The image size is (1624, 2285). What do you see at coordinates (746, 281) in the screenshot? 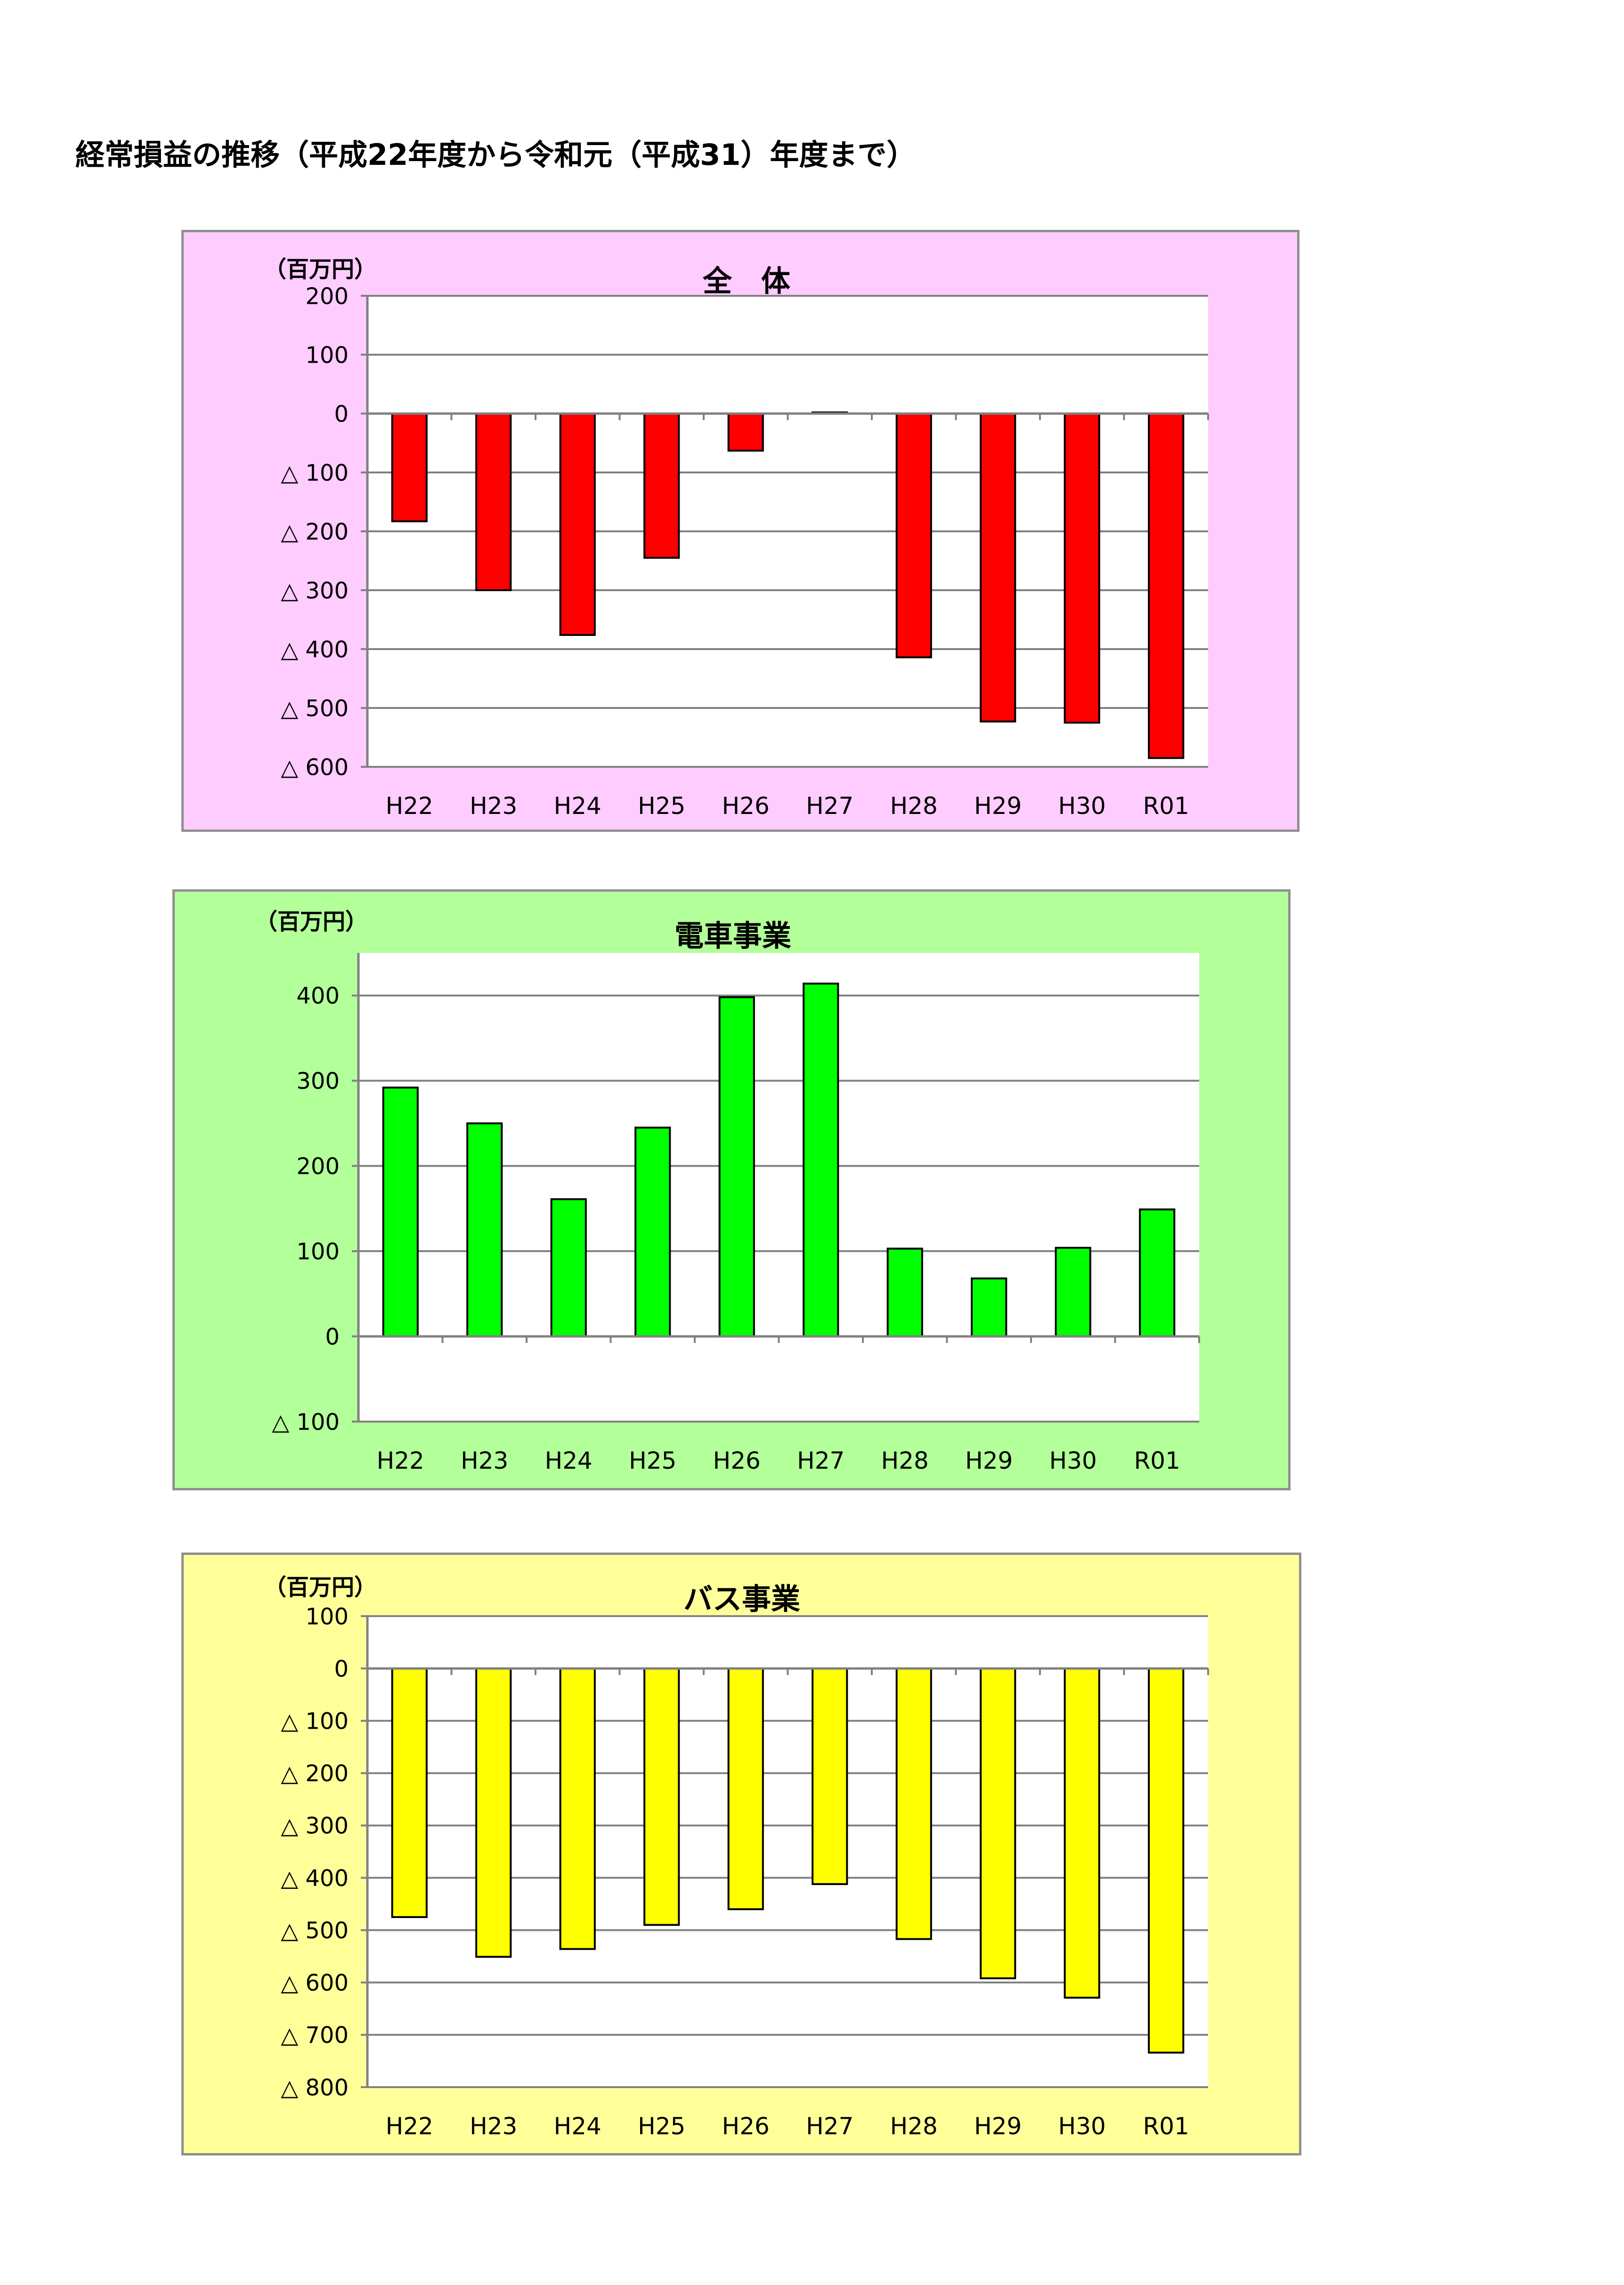
I see `chart-title: 全 体` at bounding box center [746, 281].